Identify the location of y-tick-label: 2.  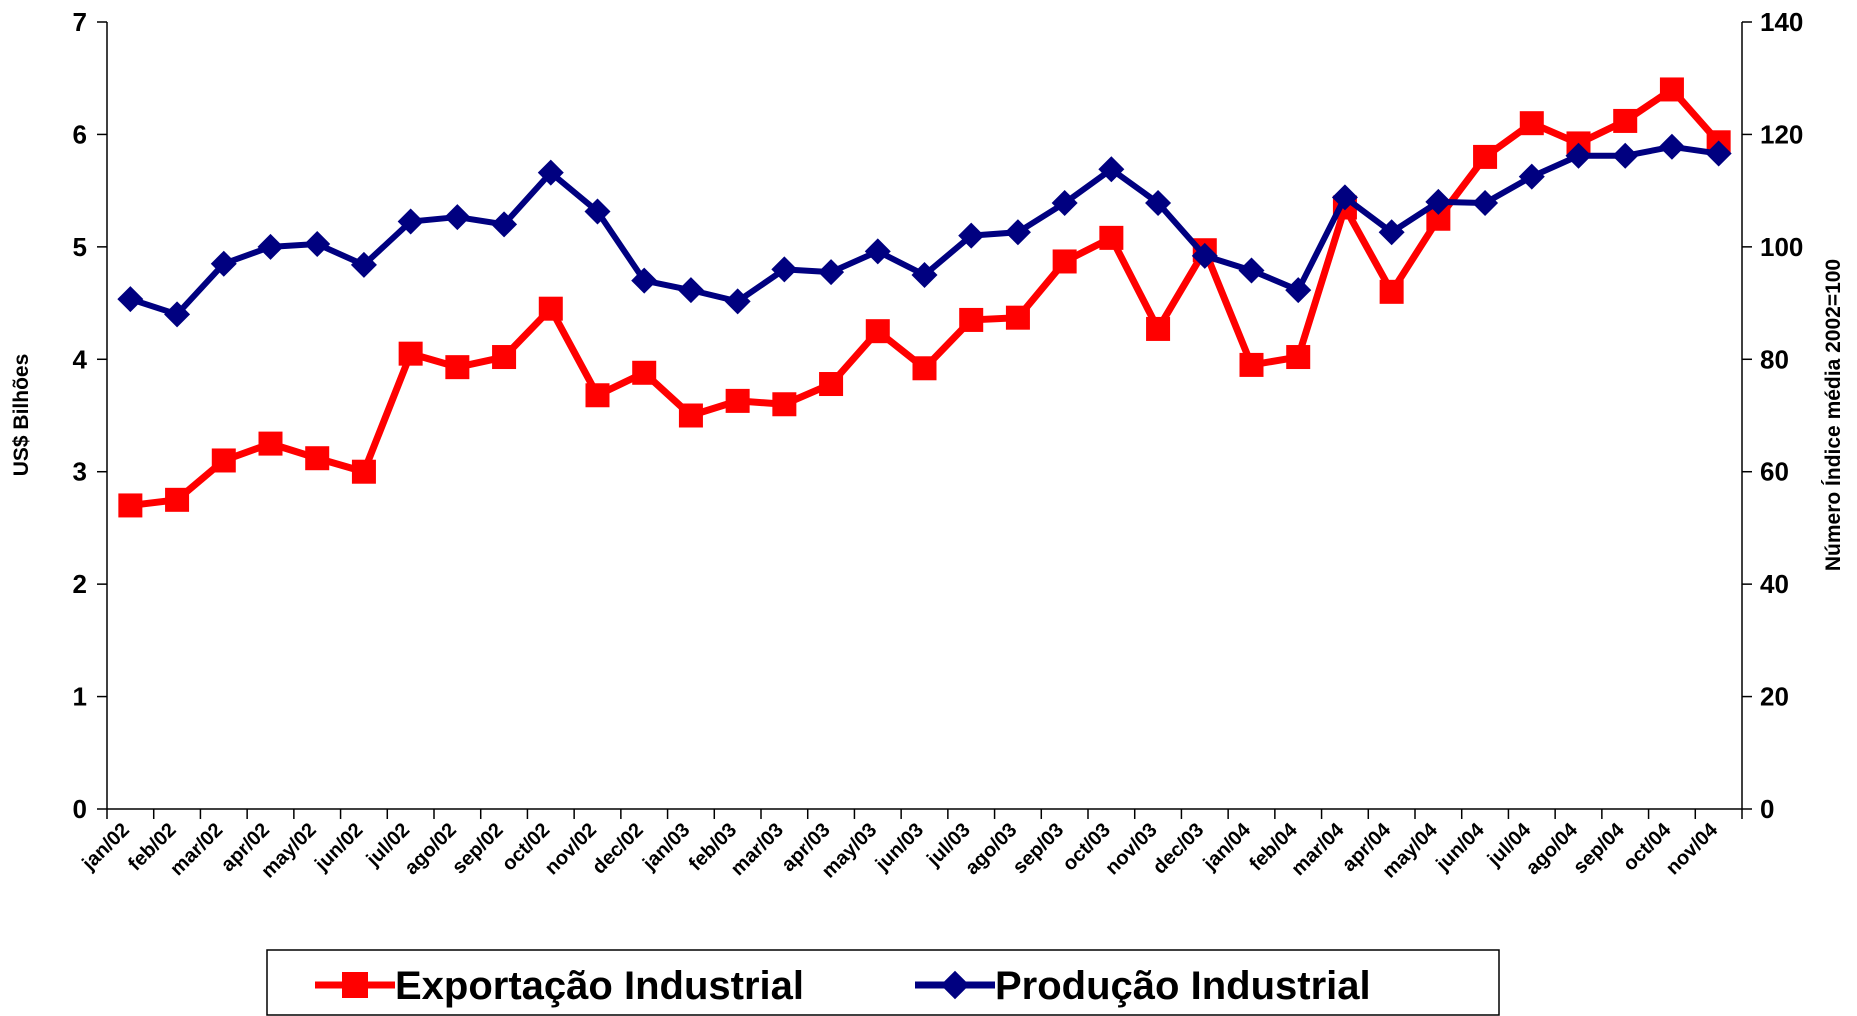
(80, 584).